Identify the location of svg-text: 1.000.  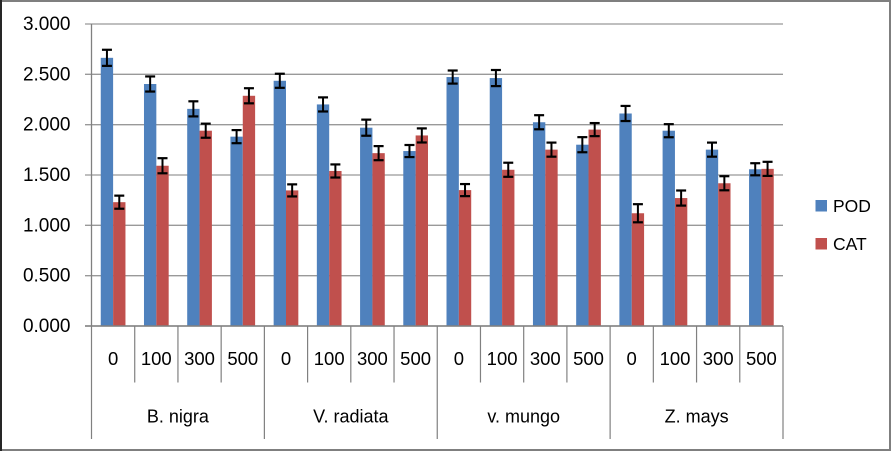
(47, 225).